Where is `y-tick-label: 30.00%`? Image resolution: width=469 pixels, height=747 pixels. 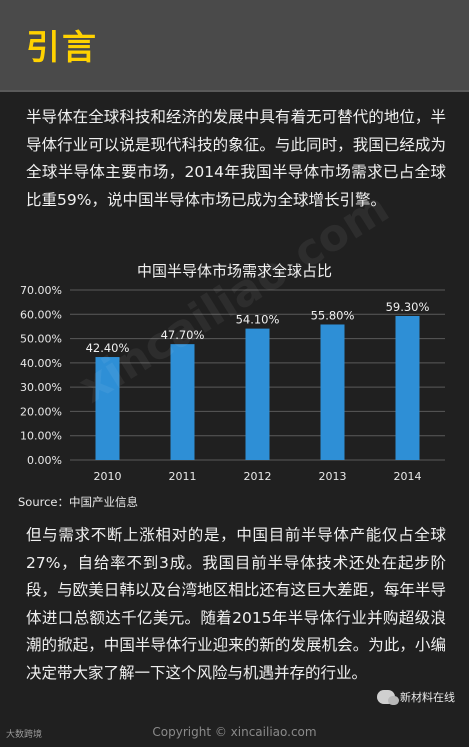 y-tick-label: 30.00% is located at coordinates (41, 387).